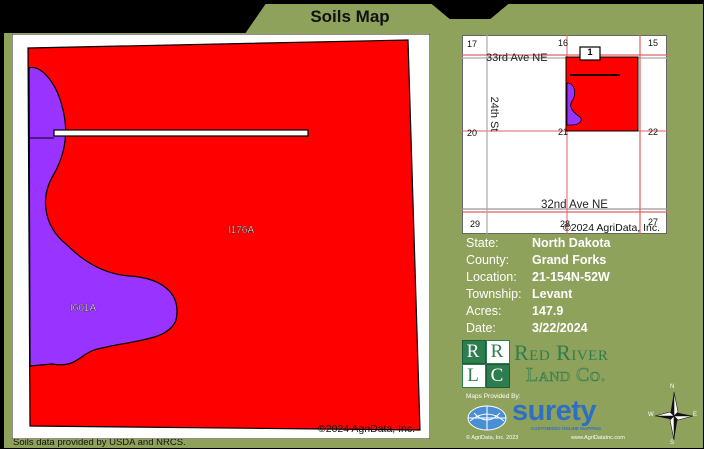 The image size is (704, 449). Describe the element at coordinates (651, 415) in the screenshot. I see `compass-west: W` at that location.